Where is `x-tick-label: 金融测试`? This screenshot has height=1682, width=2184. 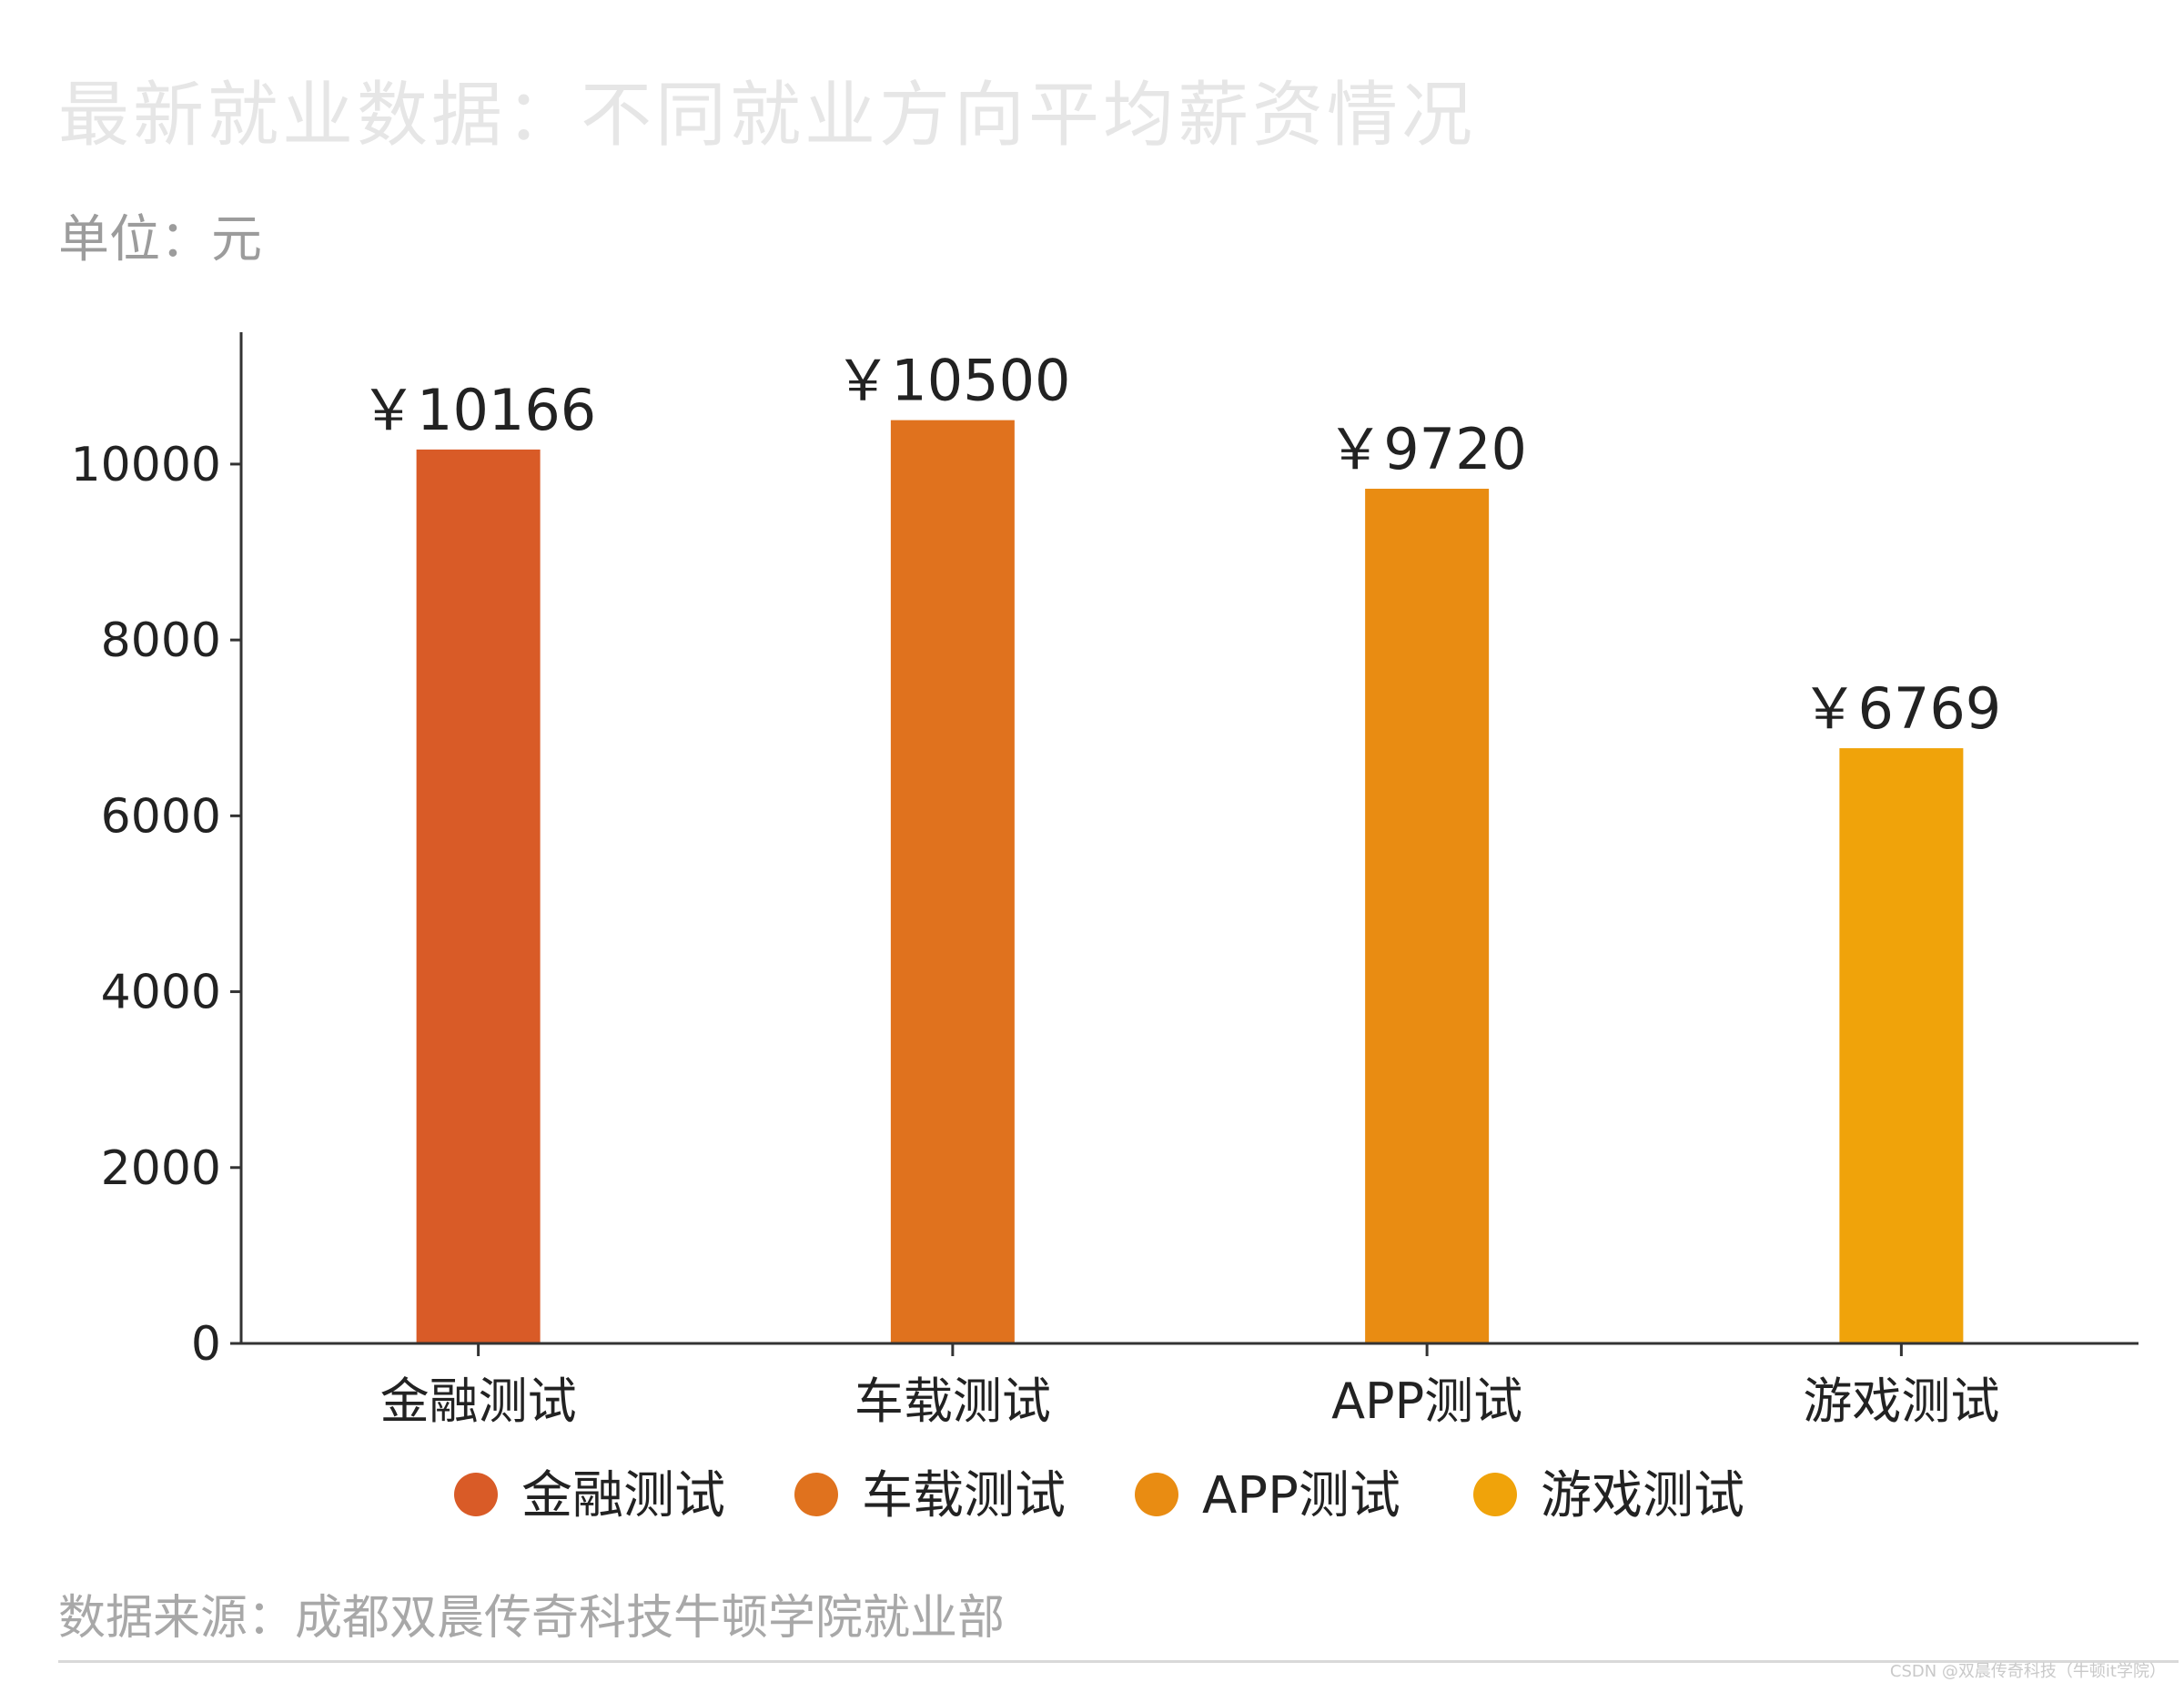
x-tick-label: 金融测试 is located at coordinates (479, 1401).